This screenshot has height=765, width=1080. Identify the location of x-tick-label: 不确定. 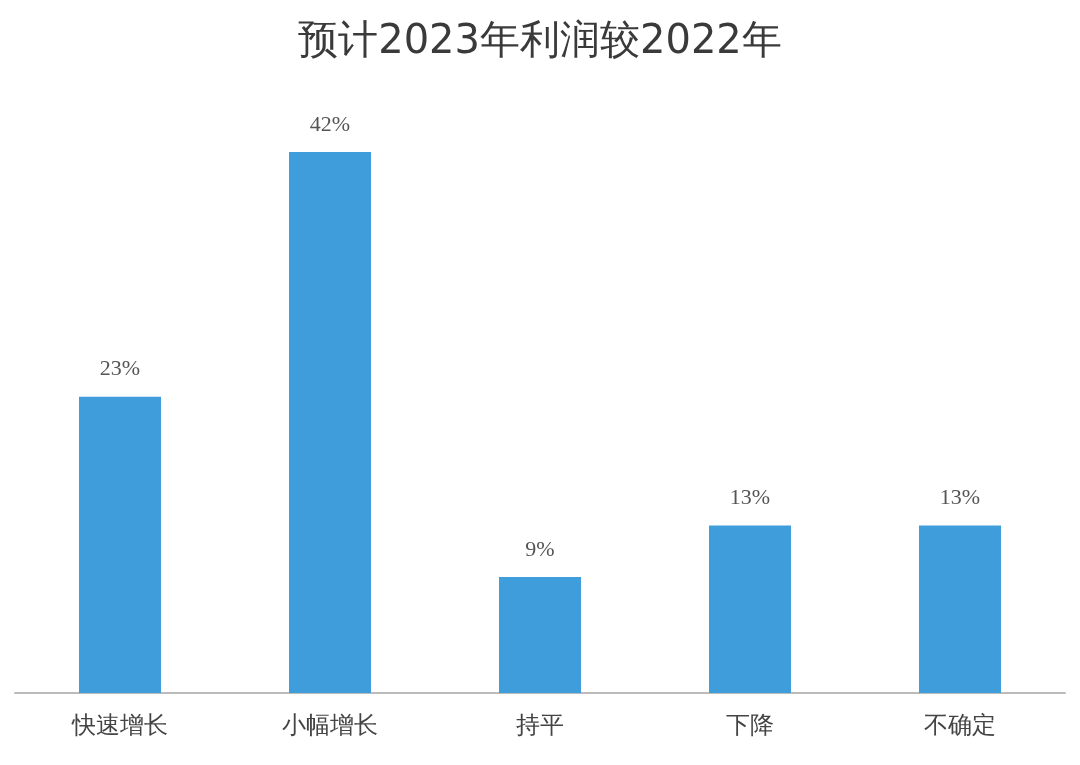
(960, 725).